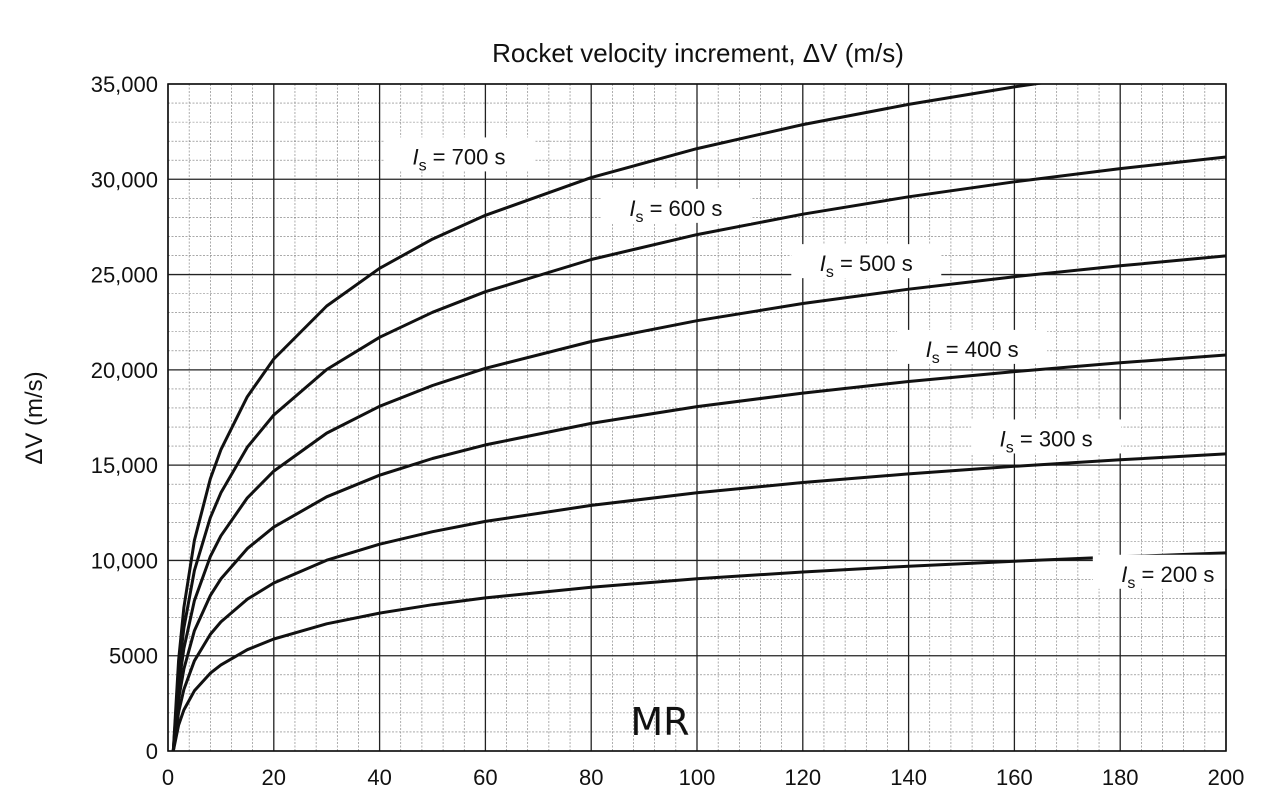 Image resolution: width=1262 pixels, height=800 pixels. Describe the element at coordinates (908, 777) in the screenshot. I see `x-tick-label: 140` at that location.